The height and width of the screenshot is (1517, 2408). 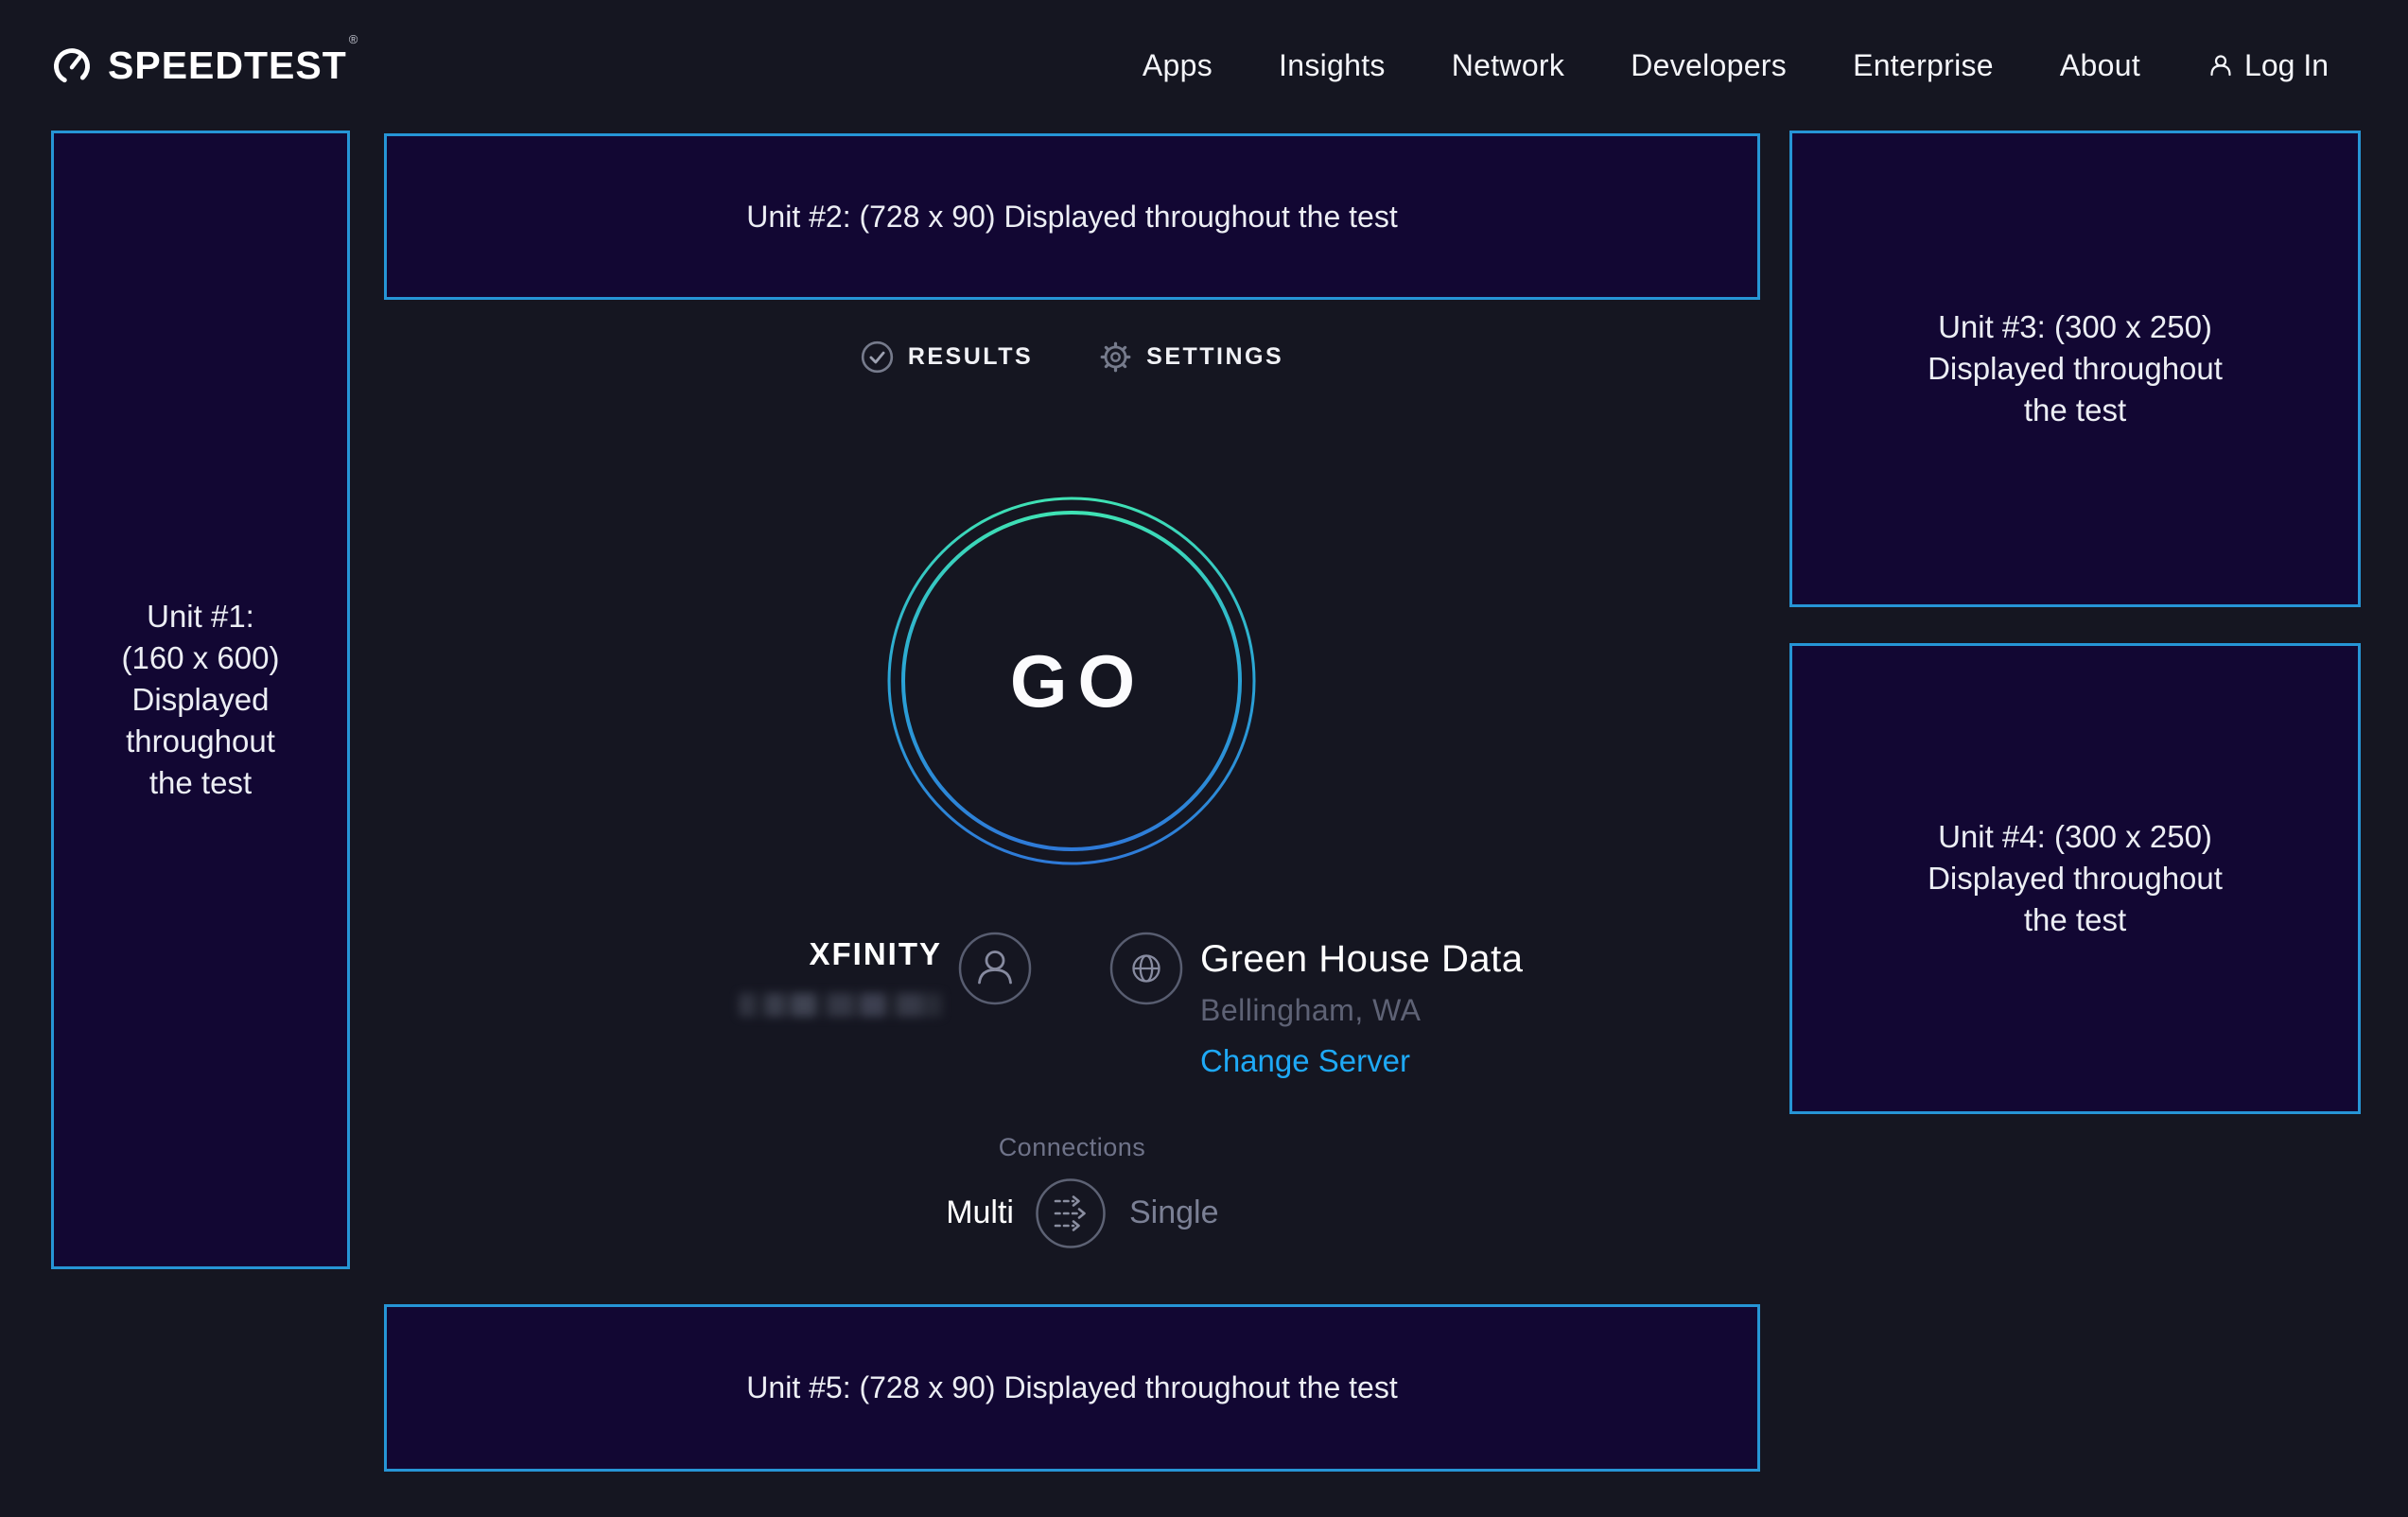 What do you see at coordinates (1508, 64) in the screenshot?
I see `nav-item-network: Network` at bounding box center [1508, 64].